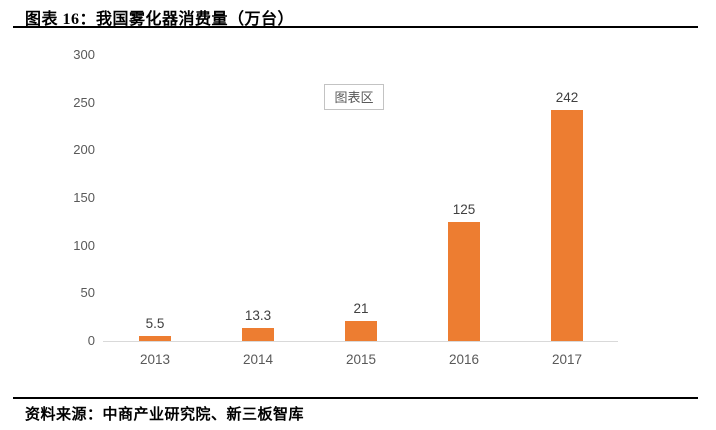 The image size is (716, 430). What do you see at coordinates (84, 197) in the screenshot?
I see `y-axis-tick-label: 150` at bounding box center [84, 197].